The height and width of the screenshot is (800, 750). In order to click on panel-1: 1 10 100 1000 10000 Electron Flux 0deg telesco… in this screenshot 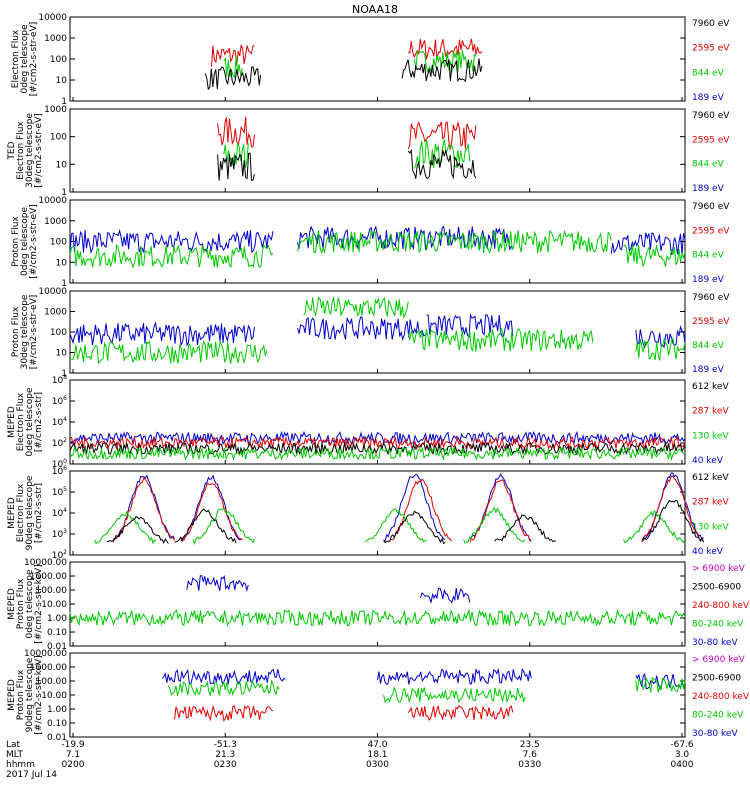, I will do `click(370, 60)`.